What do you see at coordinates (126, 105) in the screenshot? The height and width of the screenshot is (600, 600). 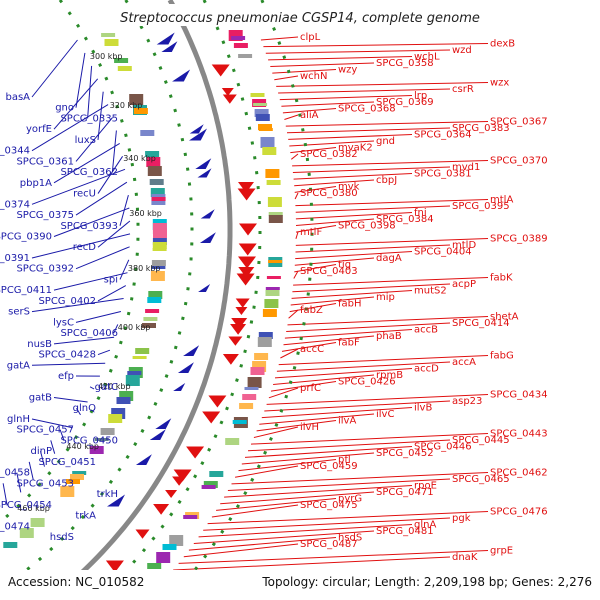 I see `scale-tick-label: 320 kbp` at bounding box center [126, 105].